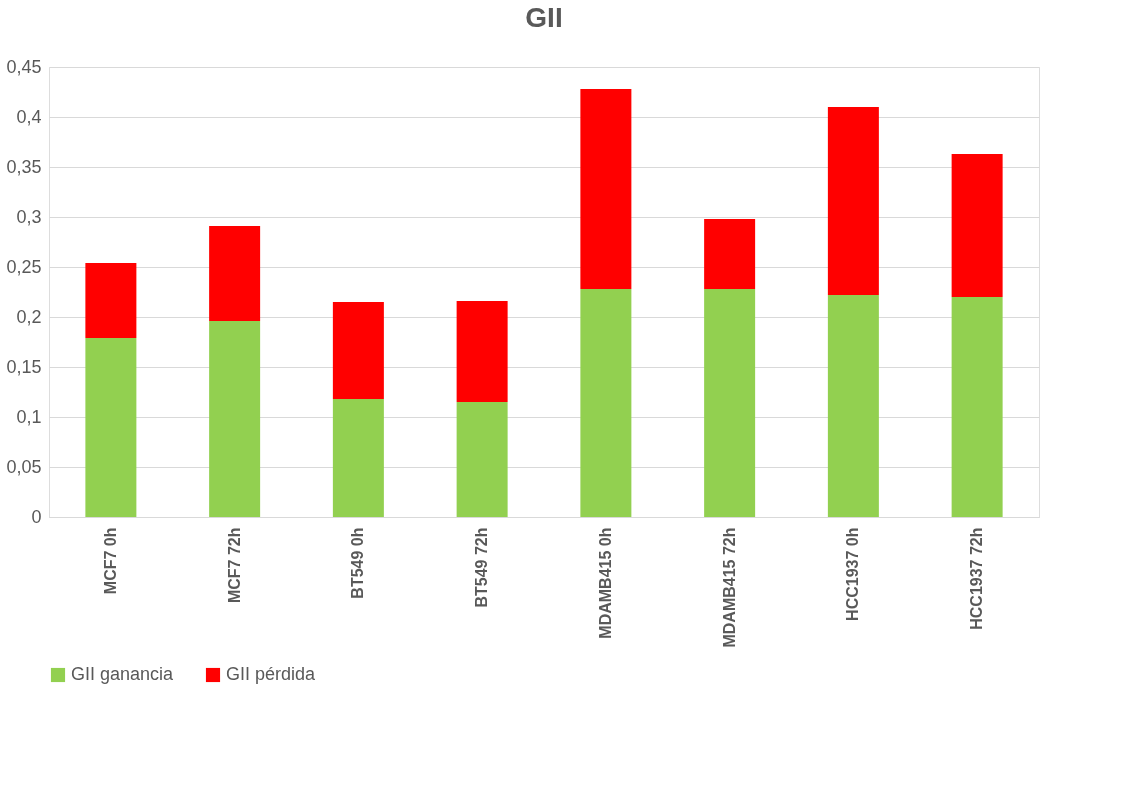  Describe the element at coordinates (977, 578) in the screenshot. I see `x-tick-label: HCC1937 72h` at that location.